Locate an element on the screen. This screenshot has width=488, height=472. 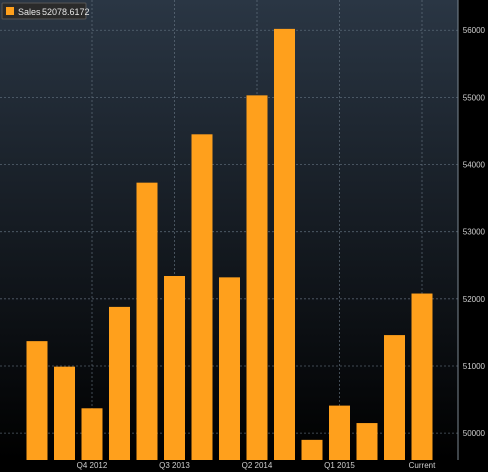
y-axis-ticks: 50000 51000 52000 53000 54000 55000 56000 is located at coordinates (474, 232).